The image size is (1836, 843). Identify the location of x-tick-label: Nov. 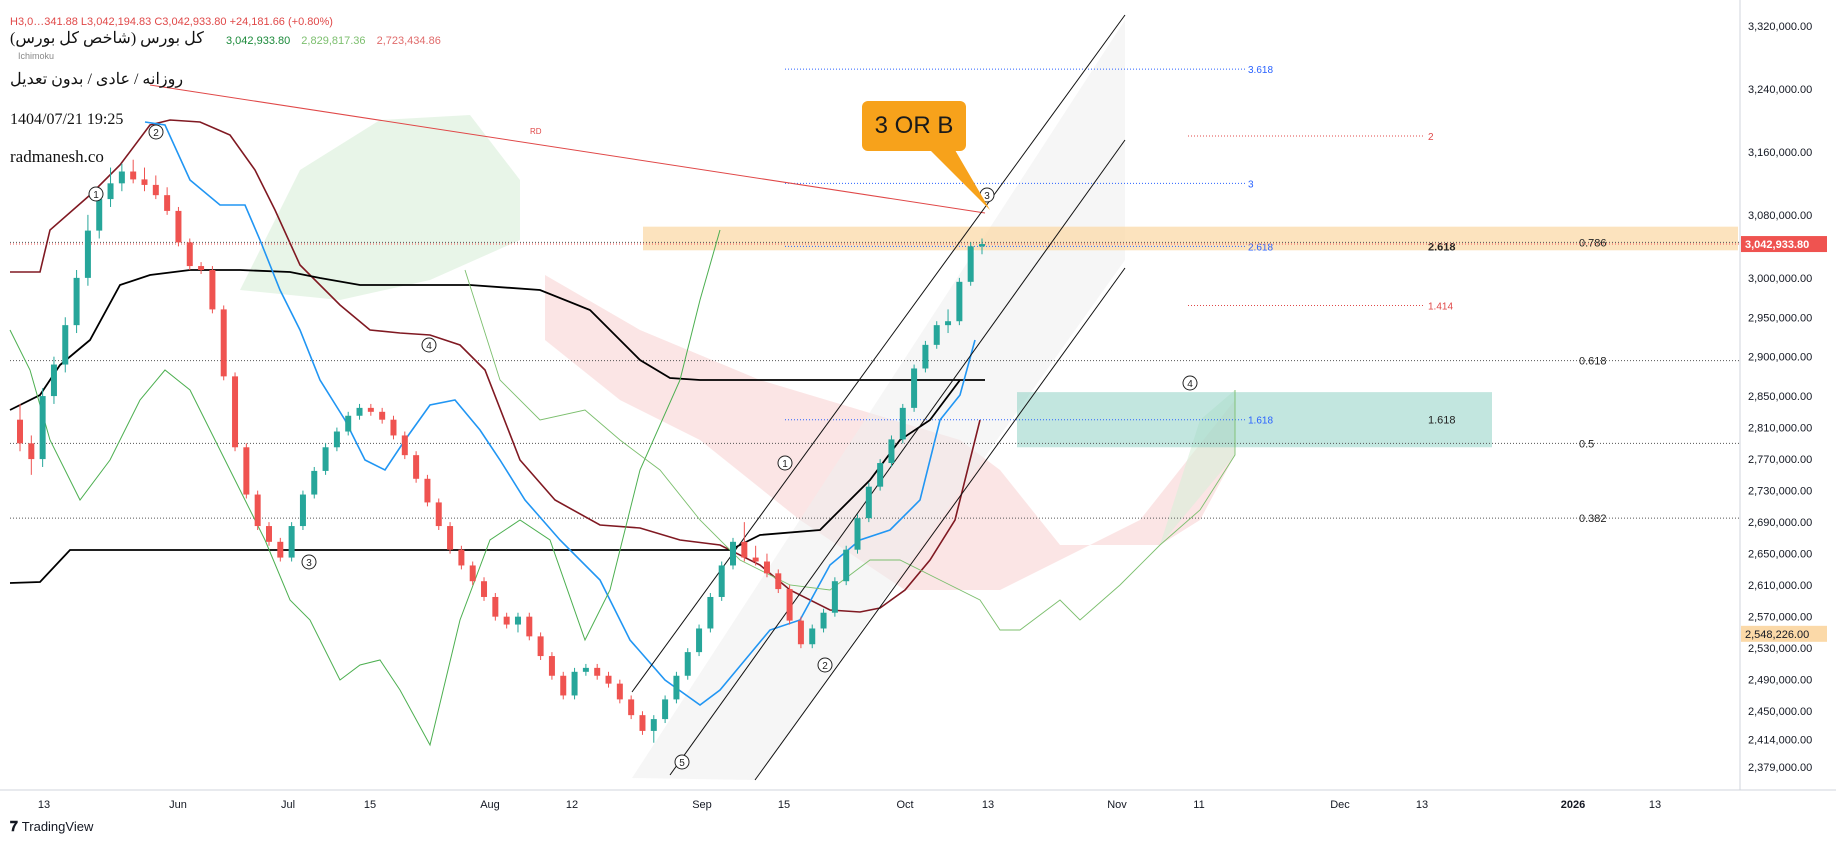
(1117, 805).